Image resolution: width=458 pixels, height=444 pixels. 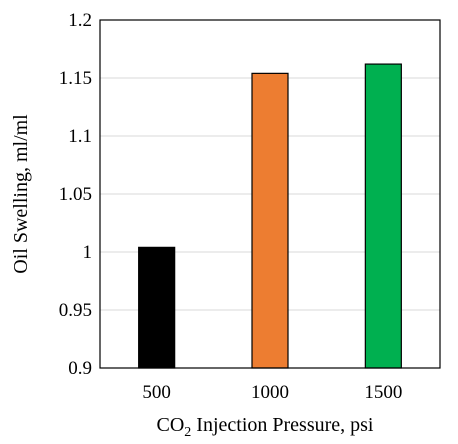 I want to click on x-tick-label: 500, so click(x=156, y=392).